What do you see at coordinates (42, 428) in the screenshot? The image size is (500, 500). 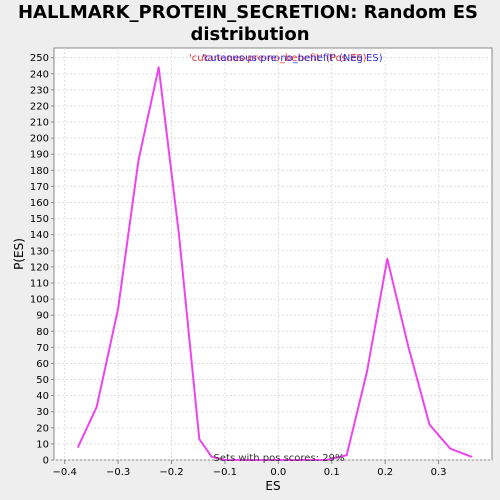 I see `y-tick-label: 20` at bounding box center [42, 428].